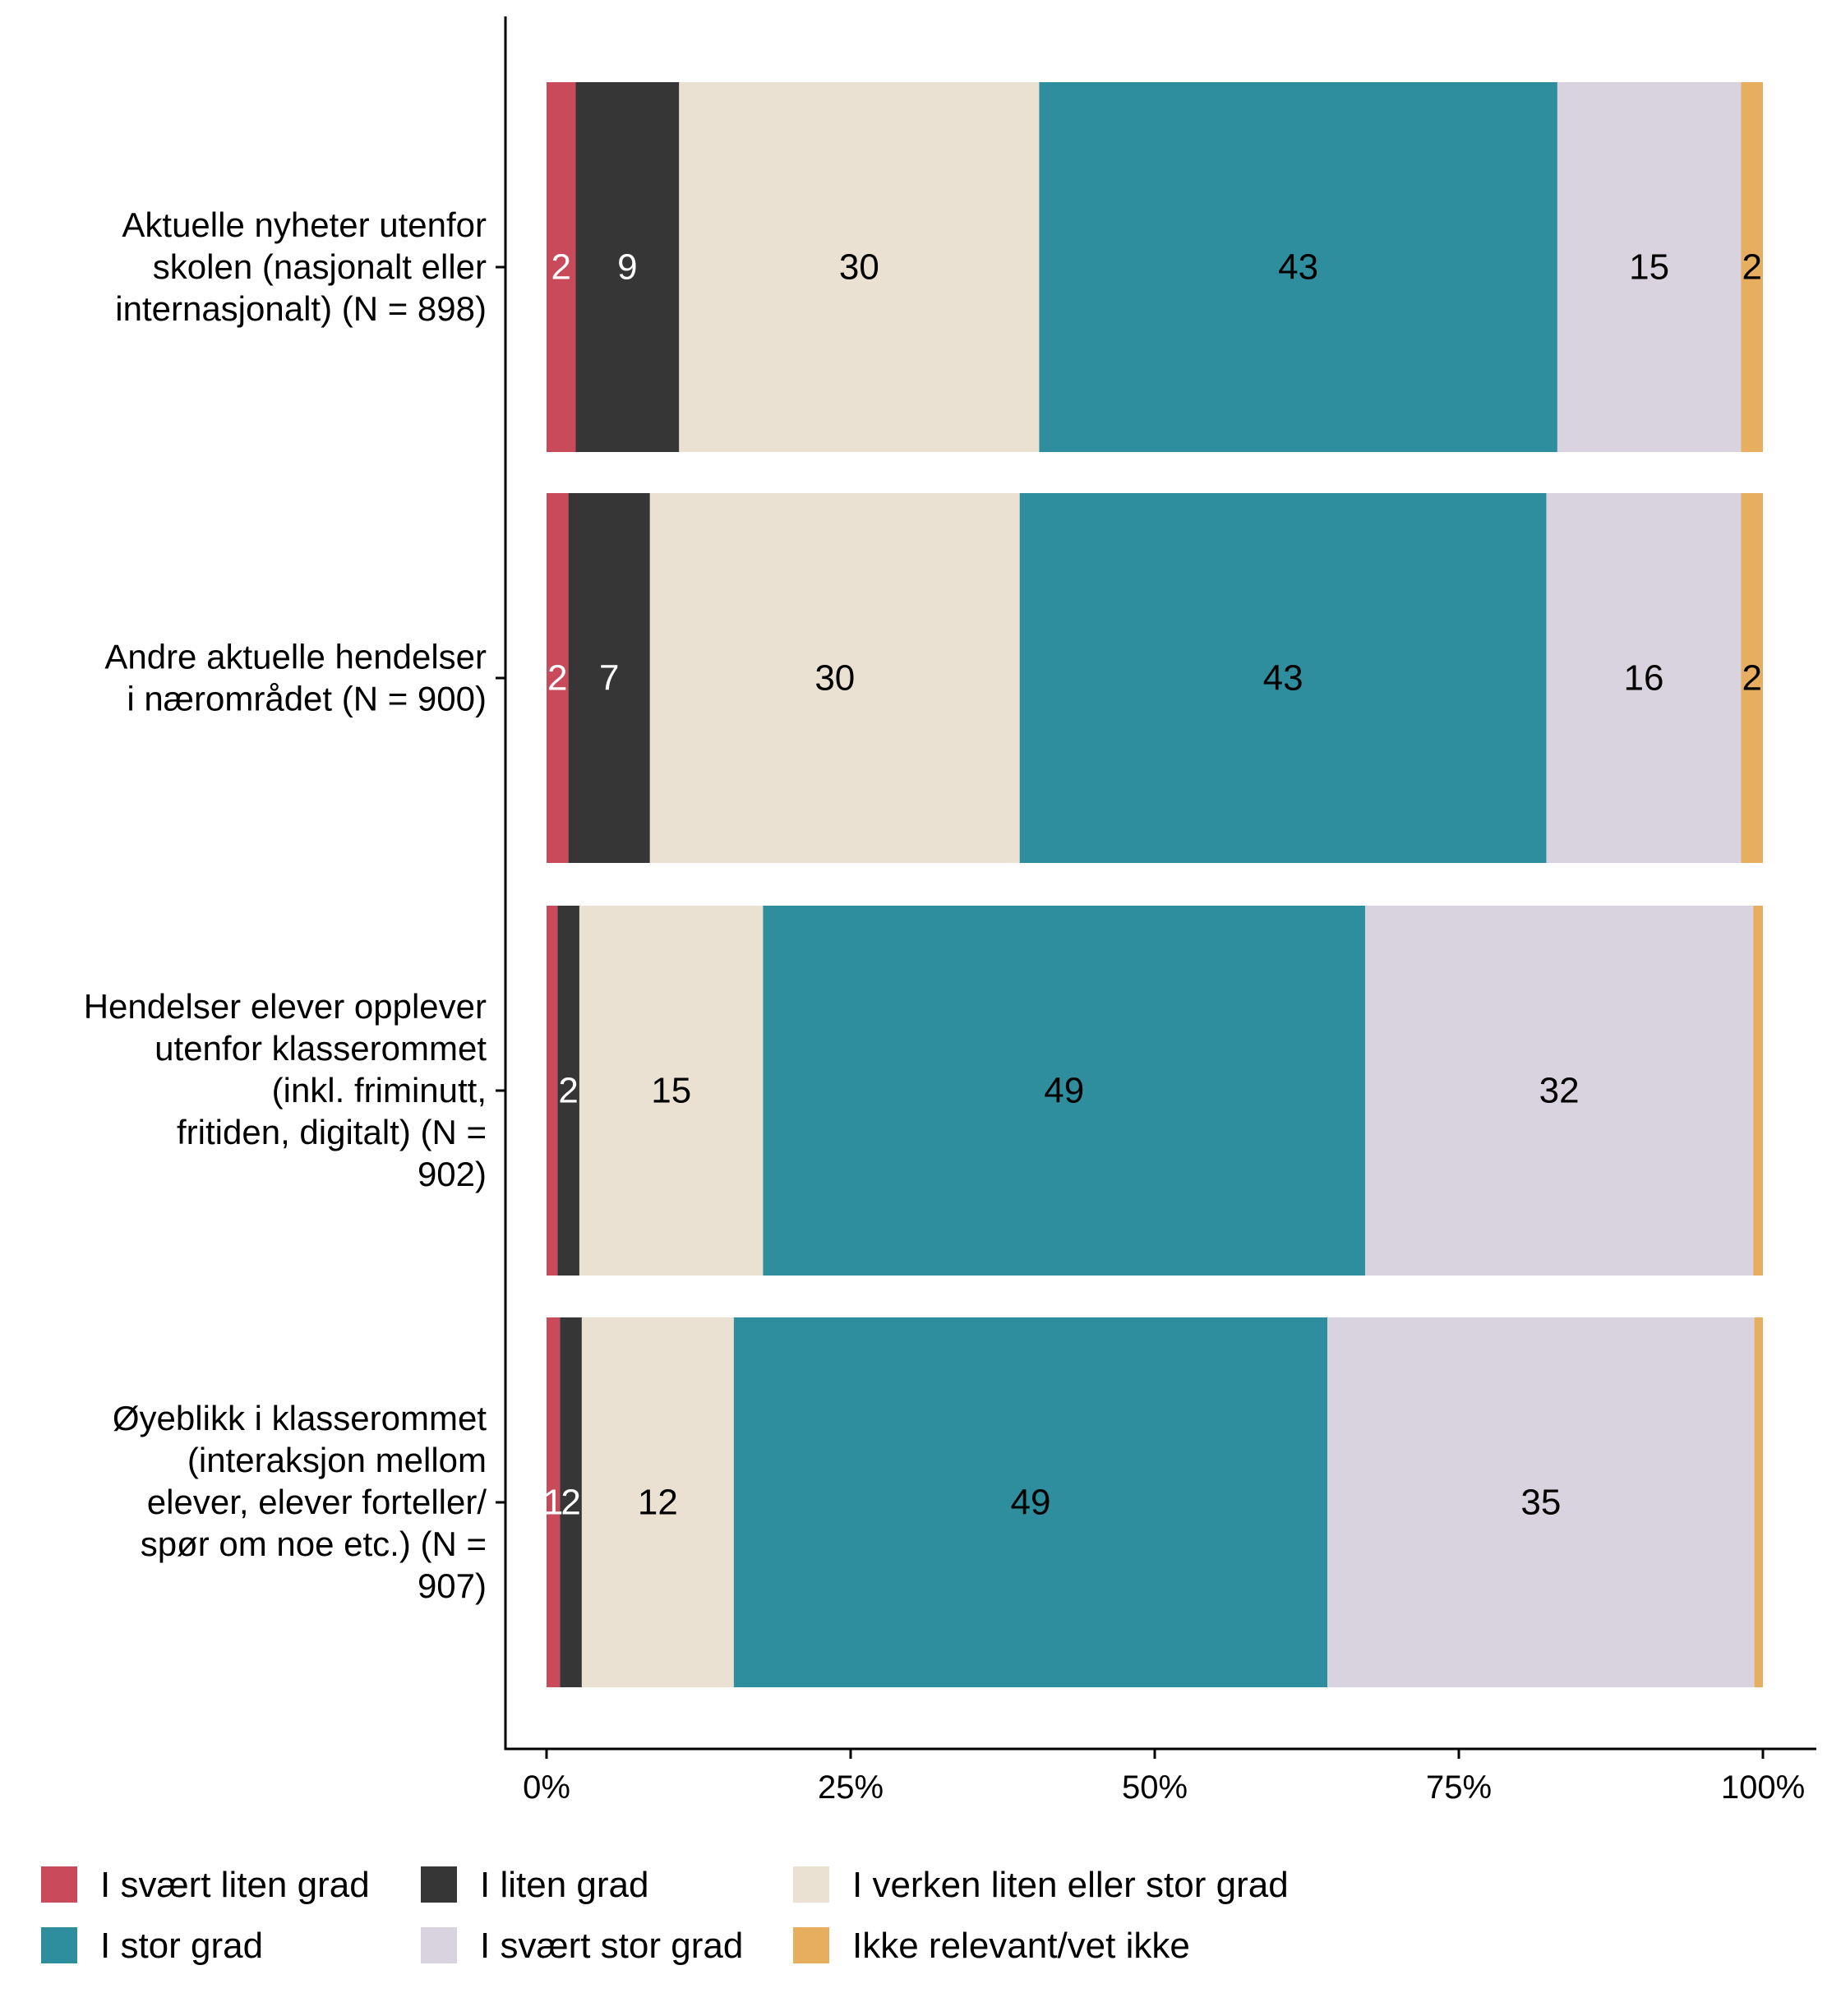 The image size is (1841, 2016). I want to click on bar-value-label: 12, so click(658, 1503).